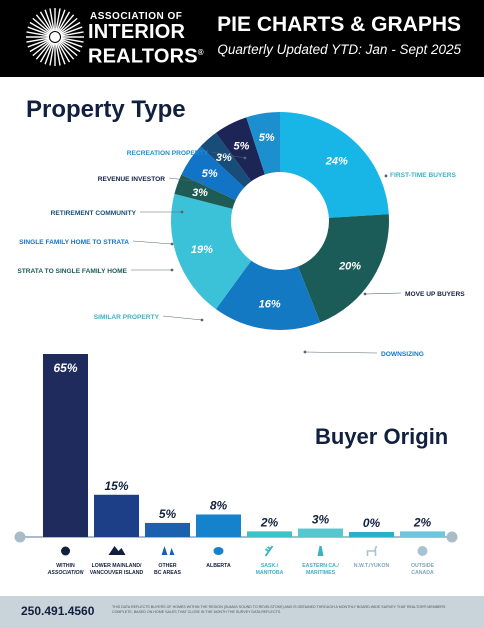  What do you see at coordinates (321, 573) in the screenshot?
I see `bar-category-label: MARITIMES` at bounding box center [321, 573].